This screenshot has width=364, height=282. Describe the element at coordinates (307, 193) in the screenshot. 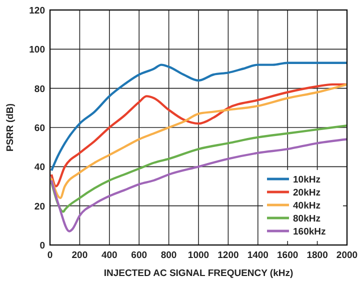

I see `legend-label: 20kHz` at that location.